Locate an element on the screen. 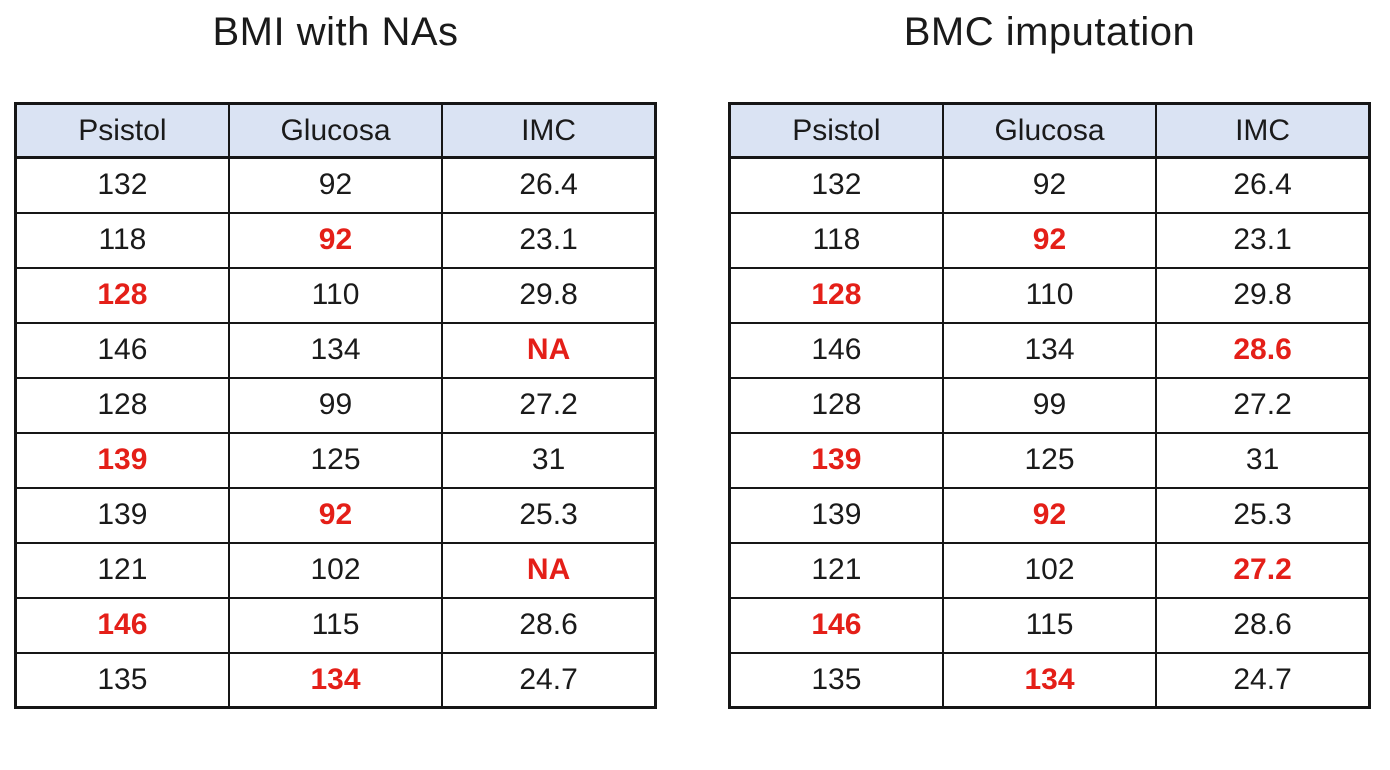  highlighted-cell: 27.2 is located at coordinates (1263, 570).